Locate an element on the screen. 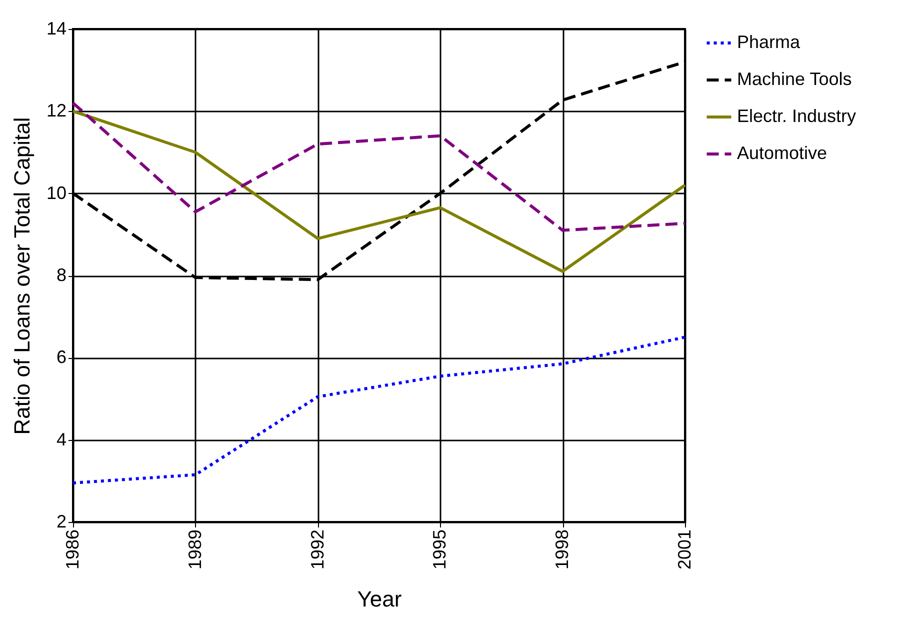 This screenshot has height=638, width=900. legend-label: Electr. Industry is located at coordinates (796, 116).